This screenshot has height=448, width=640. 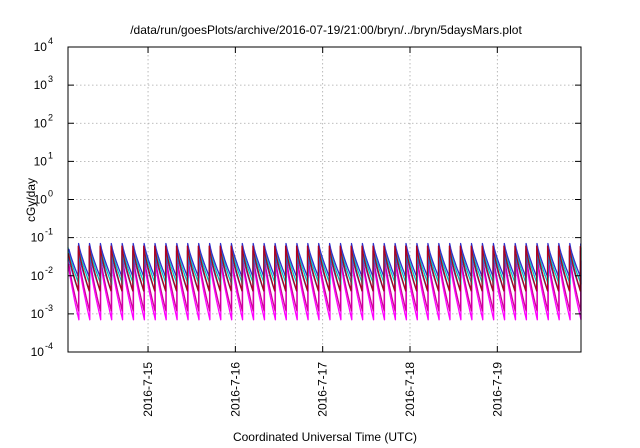 What do you see at coordinates (42, 350) in the screenshot?
I see `y-tick-label: 10⁻⁴` at bounding box center [42, 350].